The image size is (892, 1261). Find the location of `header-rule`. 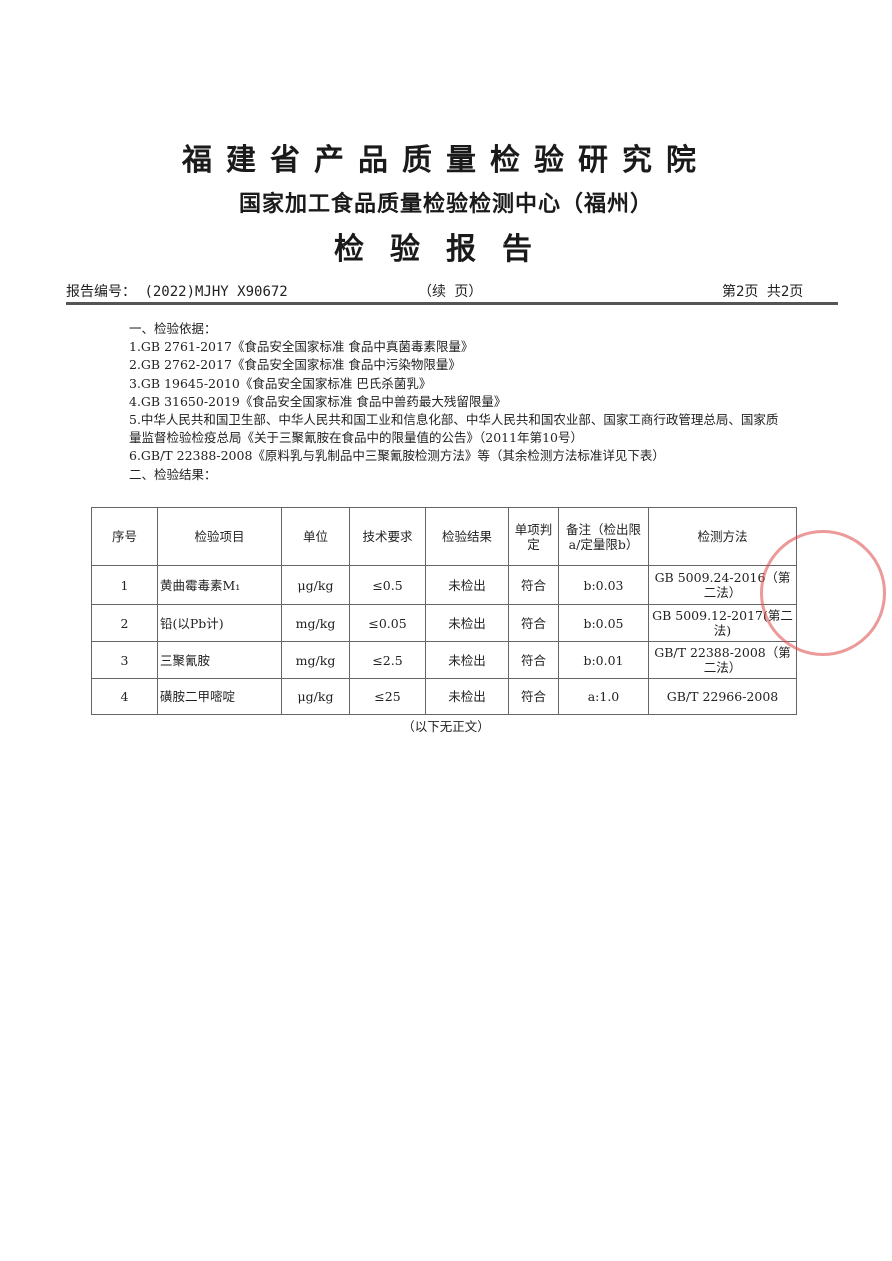

header-rule is located at coordinates (452, 303).